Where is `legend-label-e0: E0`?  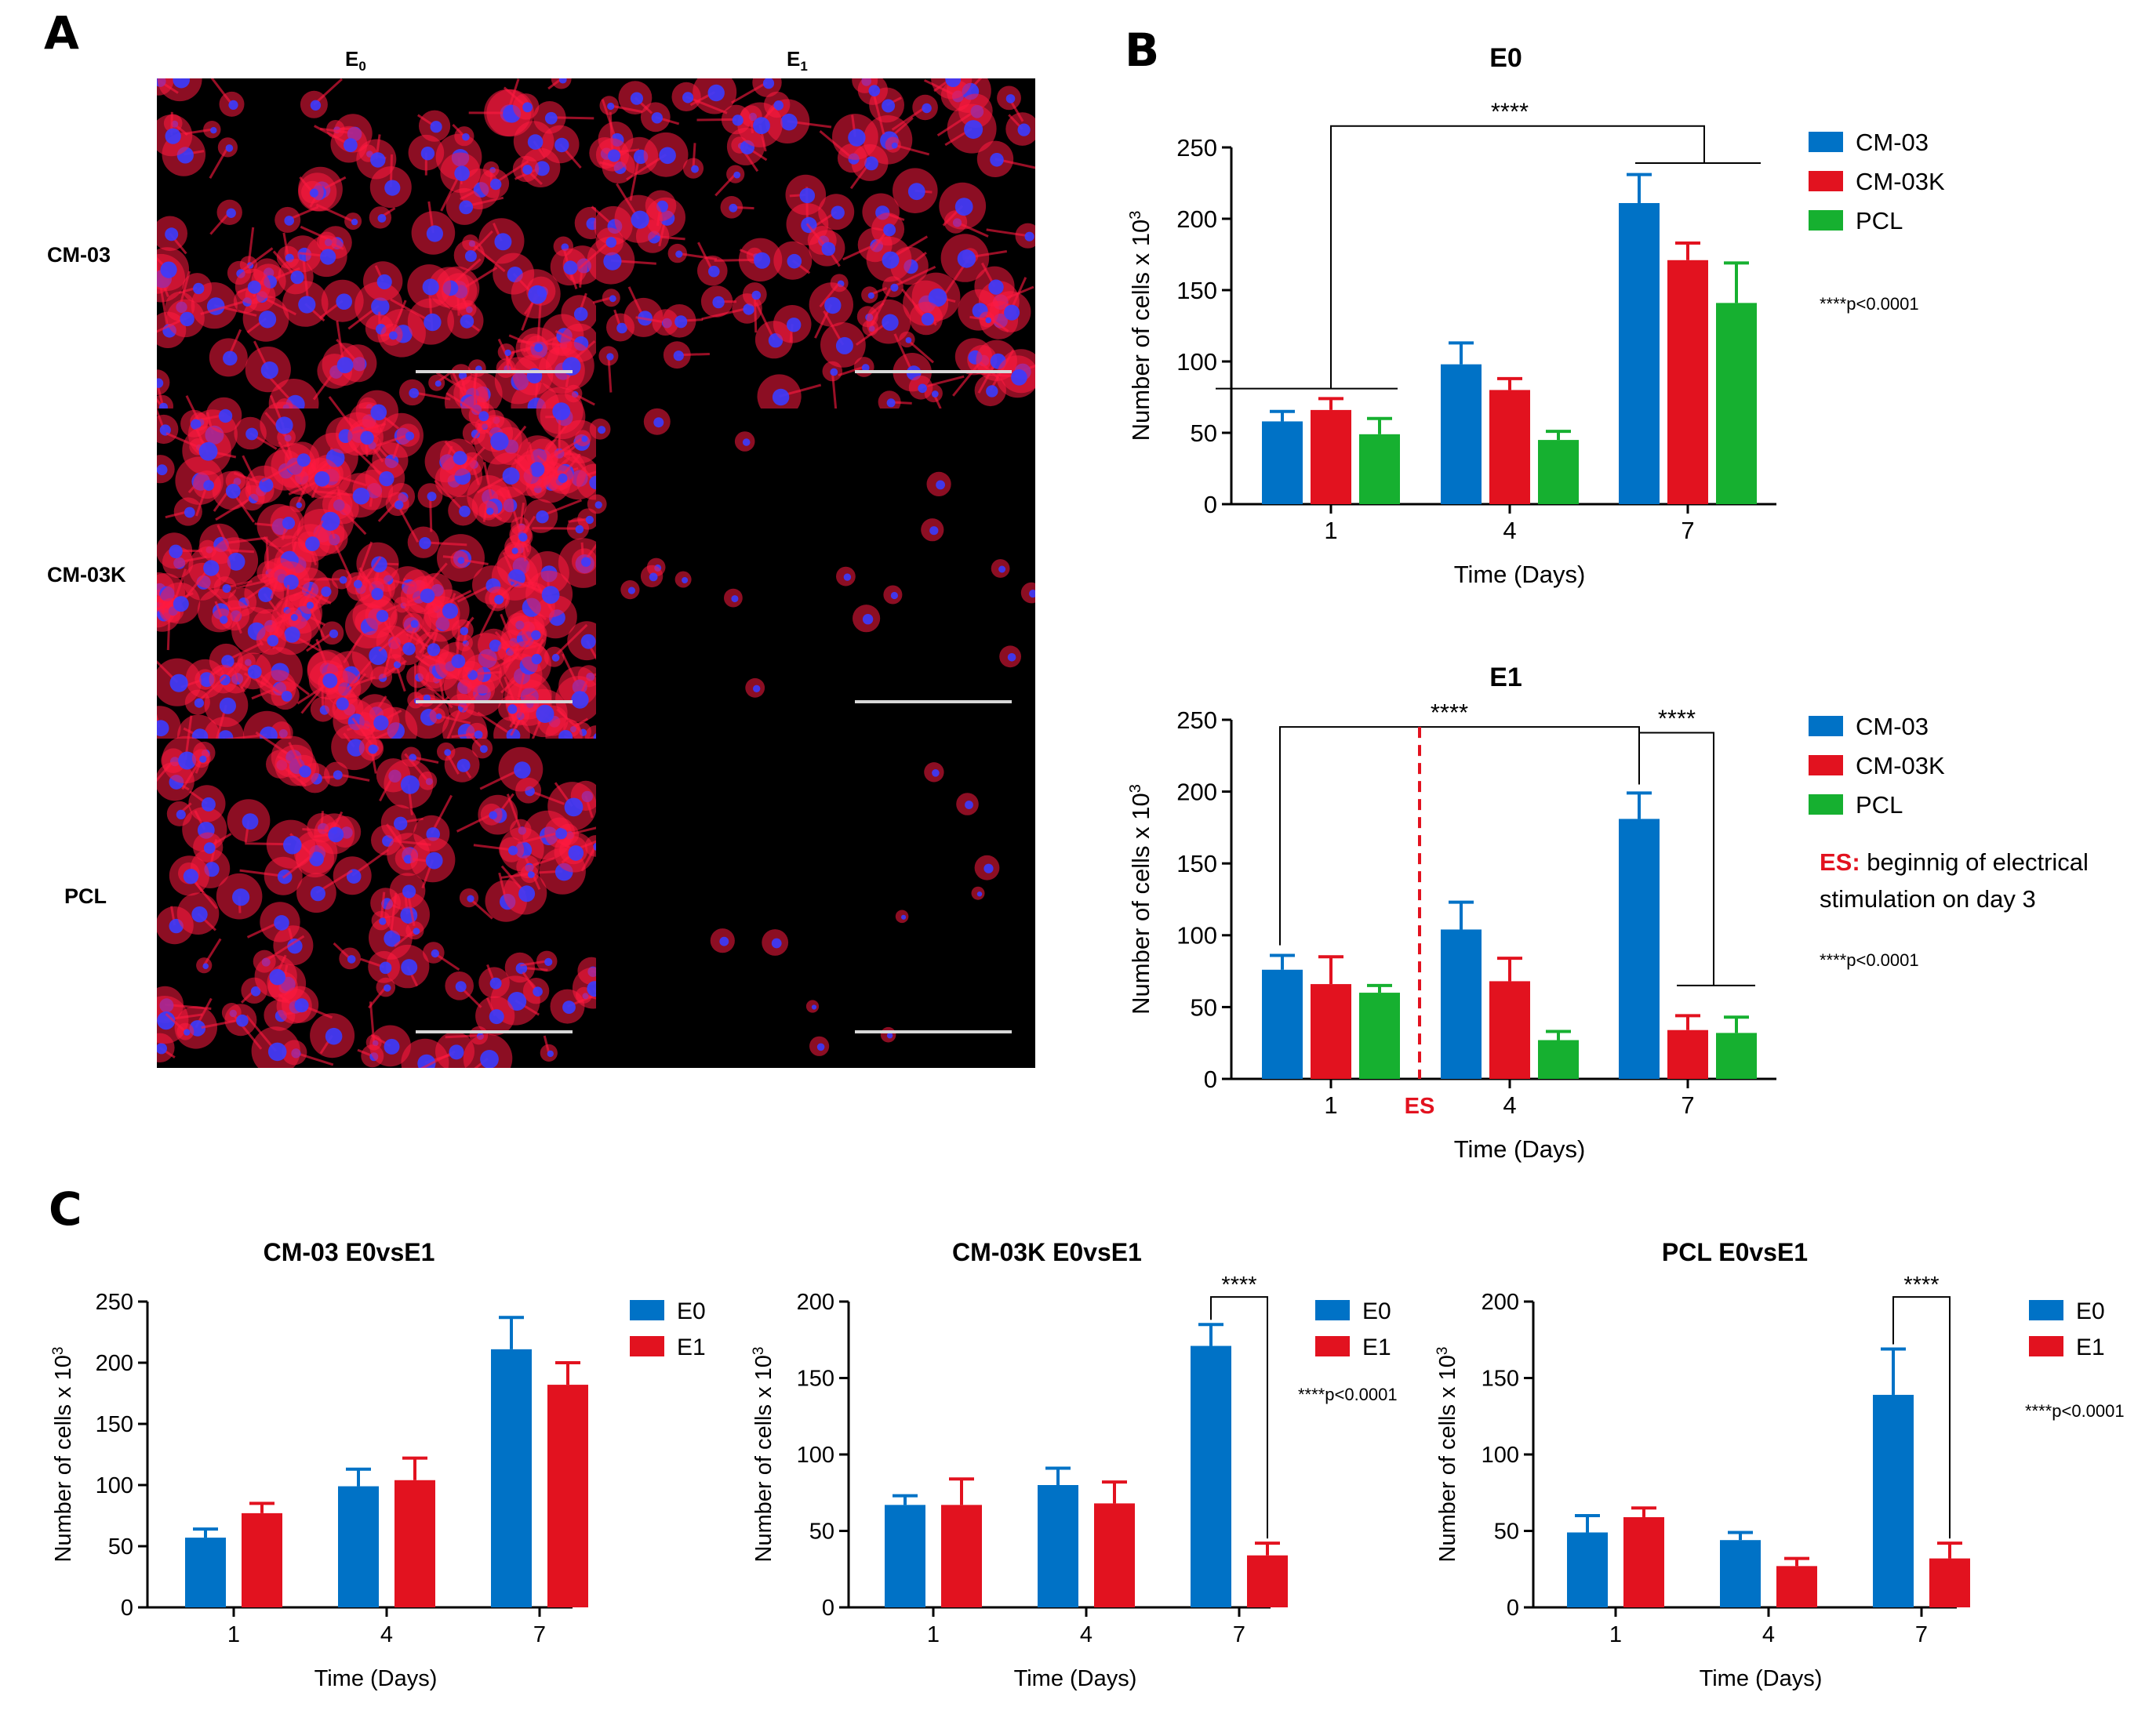 legend-label-e0: E0 is located at coordinates (1376, 1311).